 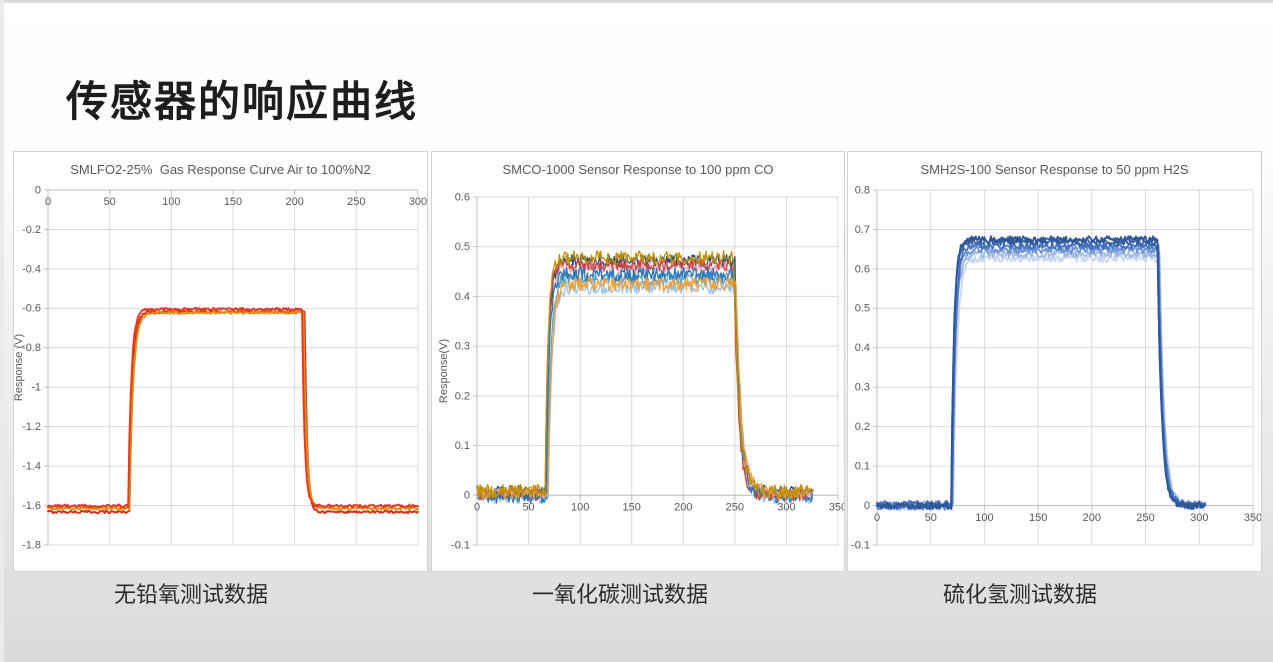 I want to click on svg-text: -1, so click(x=36, y=388).